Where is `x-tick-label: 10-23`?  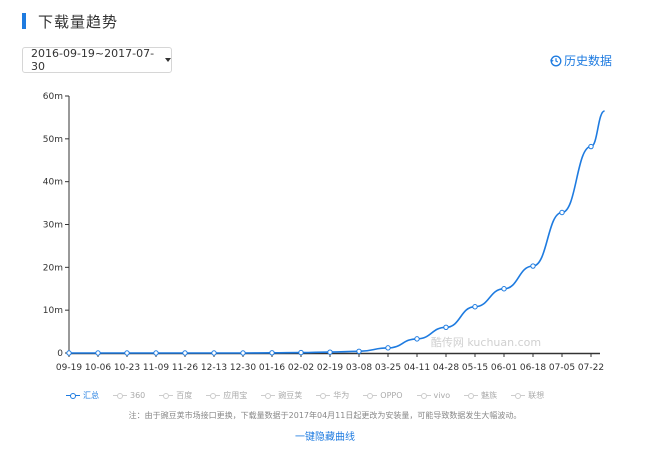 x-tick-label: 10-23 is located at coordinates (127, 368).